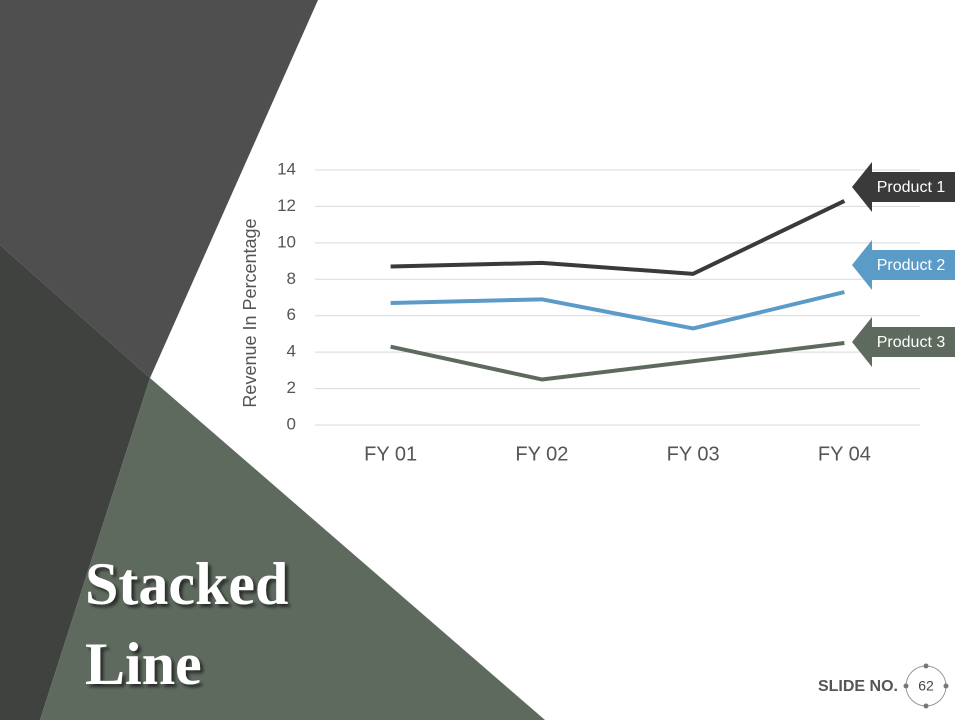 This screenshot has width=960, height=720. Describe the element at coordinates (844, 454) in the screenshot. I see `x-tick-label: FY 04` at that location.